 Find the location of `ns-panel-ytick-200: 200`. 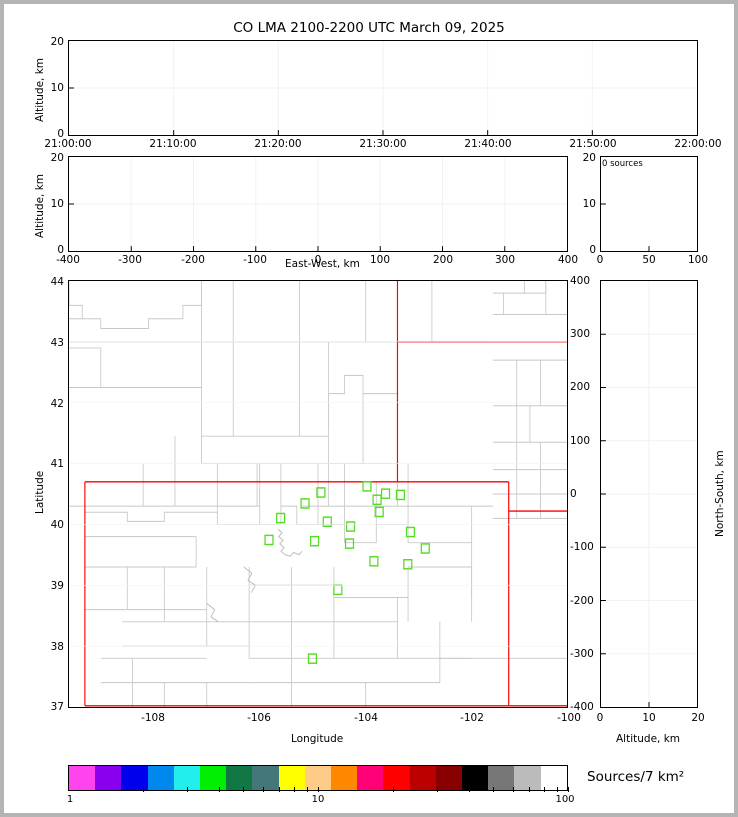

ns-panel-ytick-200: 200 is located at coordinates (580, 387).